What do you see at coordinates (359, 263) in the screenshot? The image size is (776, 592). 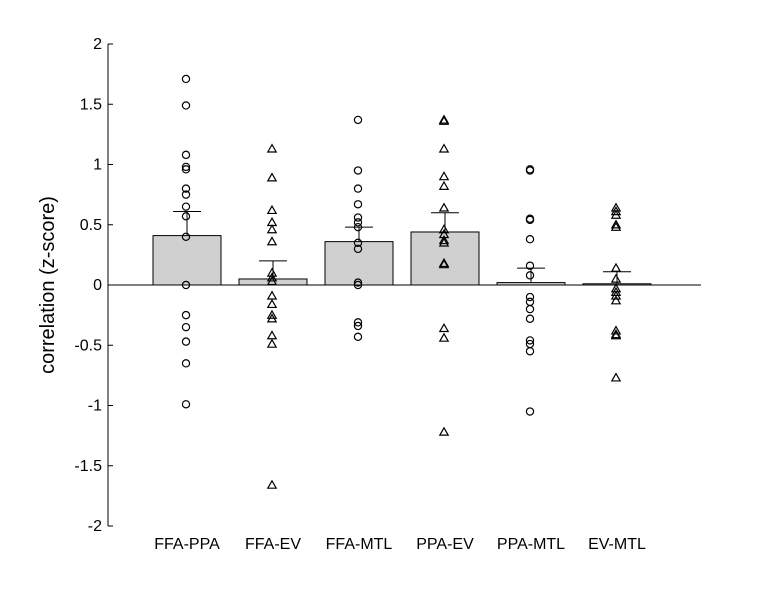 I see `bar-ffa-mtl` at bounding box center [359, 263].